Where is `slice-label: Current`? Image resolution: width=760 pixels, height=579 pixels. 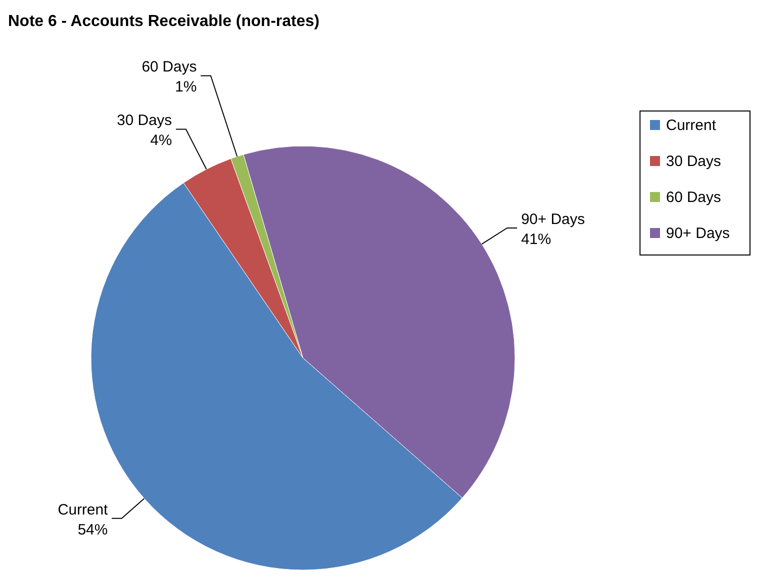 slice-label: Current is located at coordinates (83, 509).